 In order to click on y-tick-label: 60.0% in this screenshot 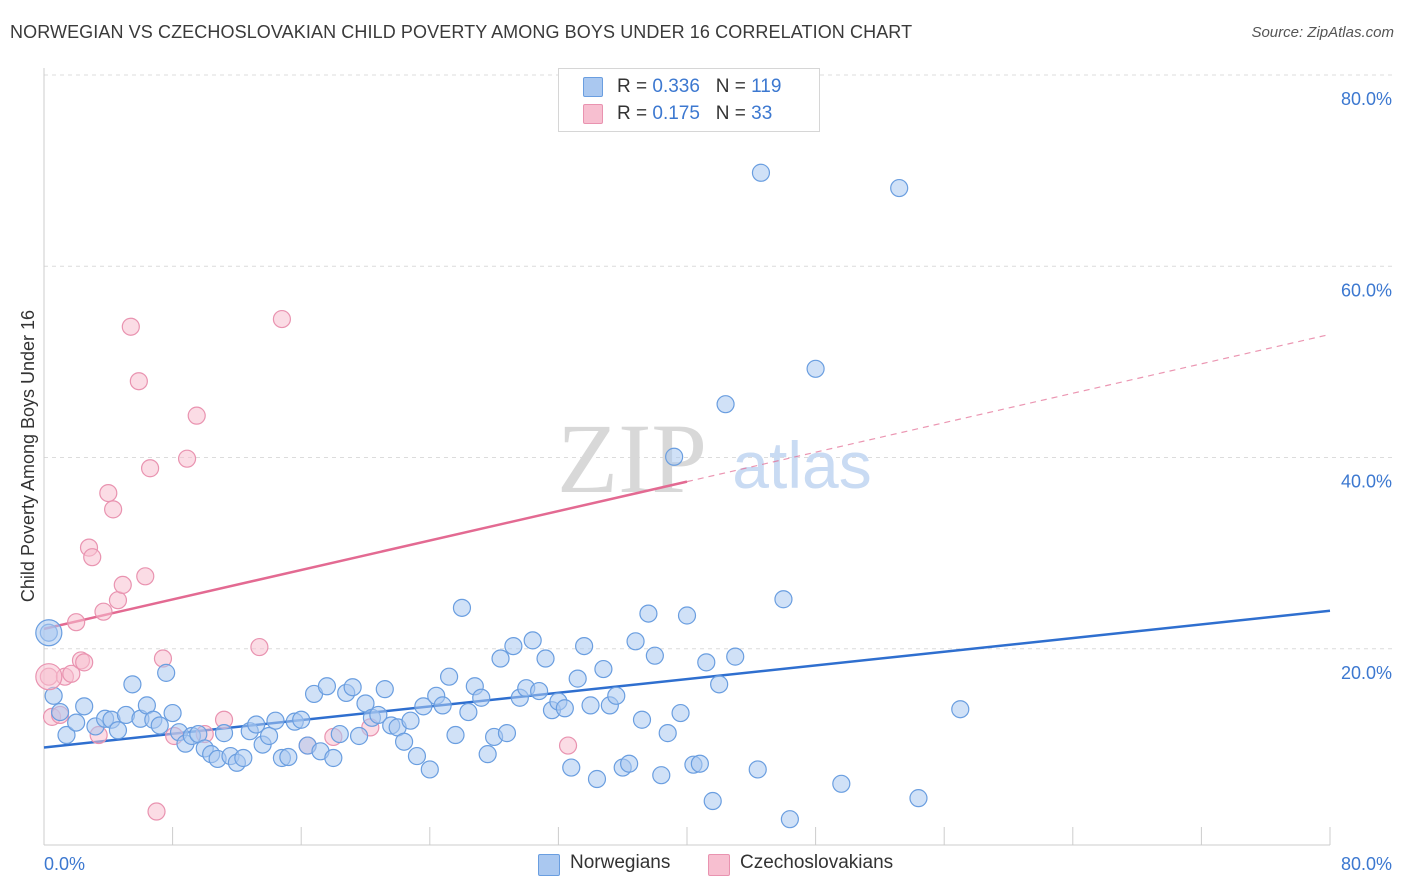, I will do `click(1366, 290)`.